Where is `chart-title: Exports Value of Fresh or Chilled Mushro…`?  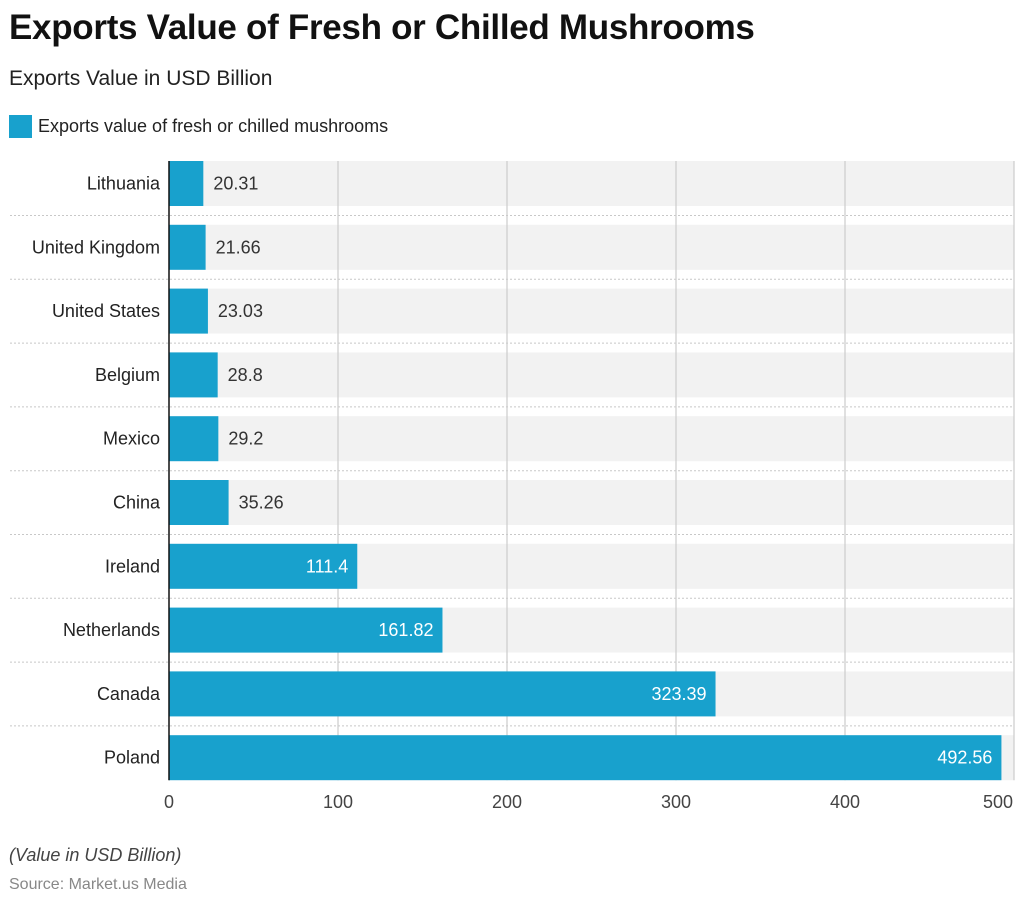 chart-title: Exports Value of Fresh or Chilled Mushro… is located at coordinates (382, 27).